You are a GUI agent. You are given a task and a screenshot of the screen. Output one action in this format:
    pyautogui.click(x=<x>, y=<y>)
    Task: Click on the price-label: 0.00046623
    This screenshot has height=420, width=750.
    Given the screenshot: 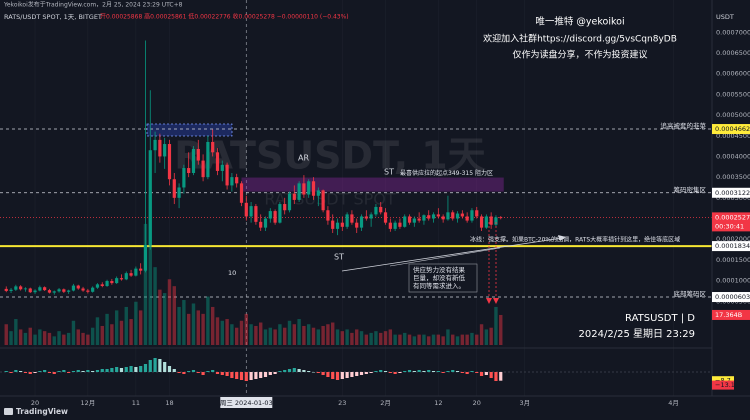 What is the action you would take?
    pyautogui.click(x=732, y=129)
    